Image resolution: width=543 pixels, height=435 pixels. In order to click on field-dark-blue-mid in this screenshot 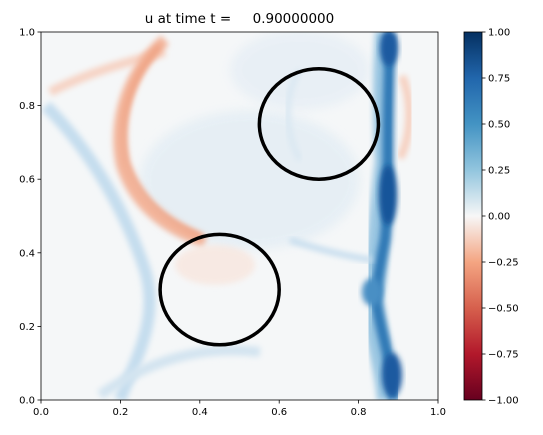, I will do `click(388, 195)`.